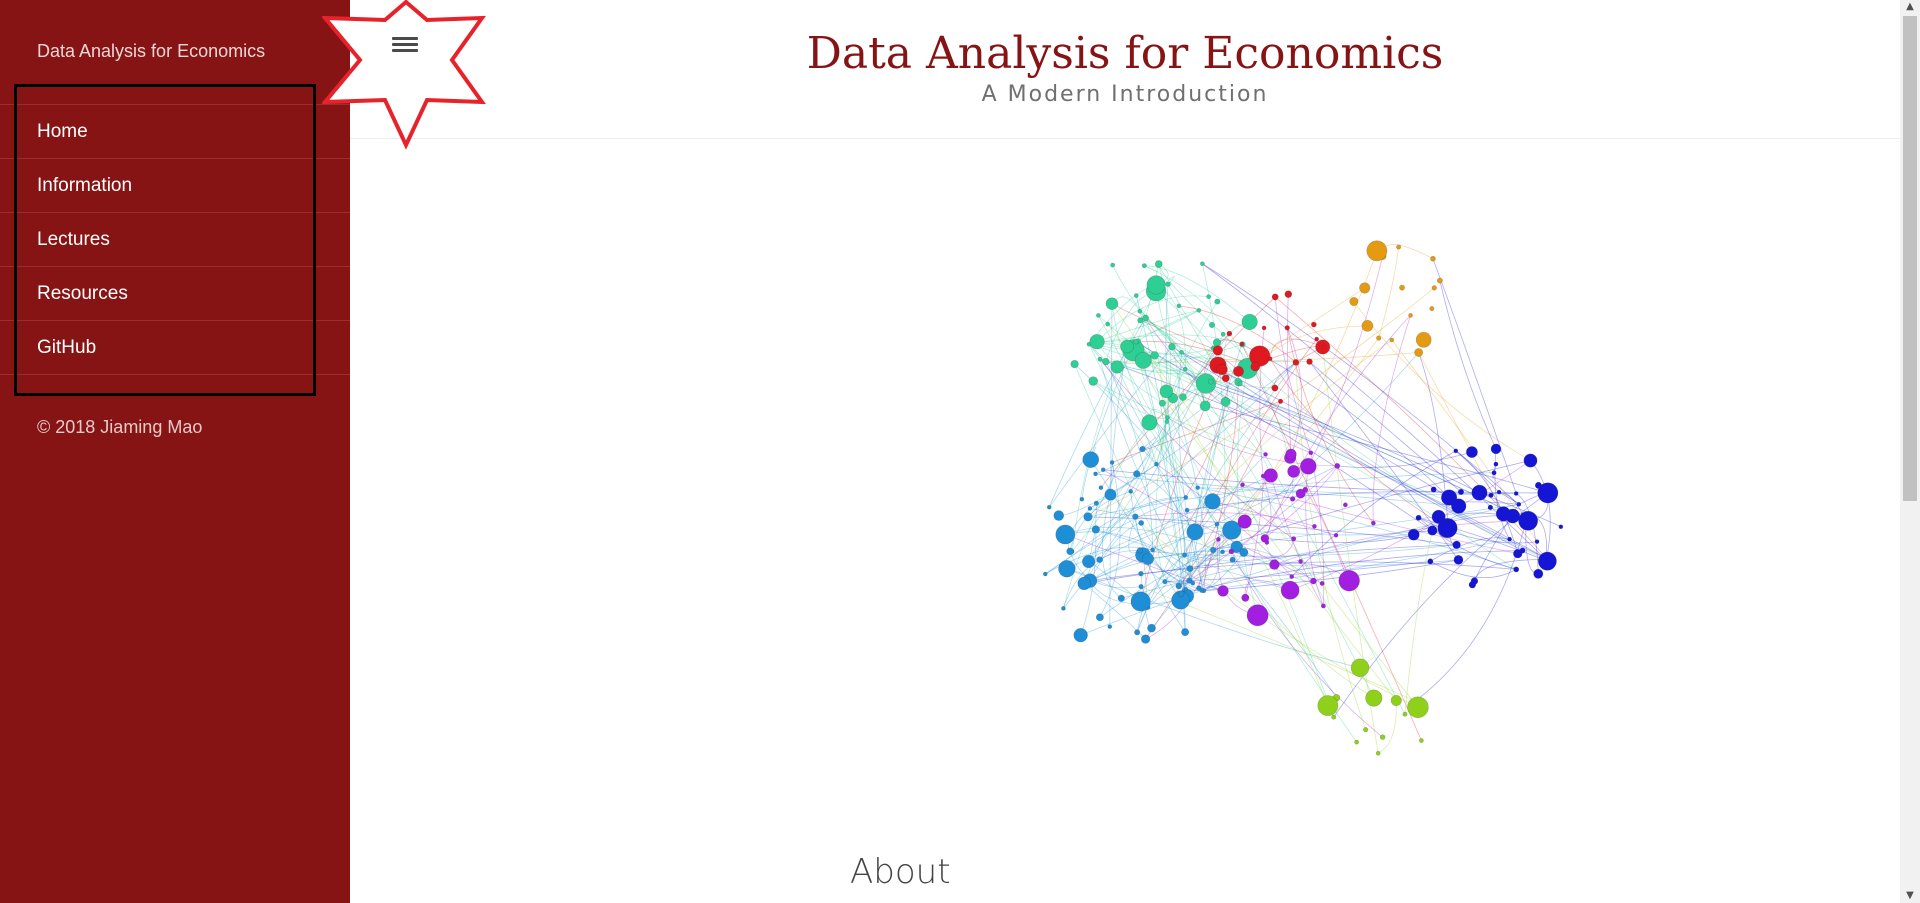  What do you see at coordinates (151, 51) in the screenshot?
I see `sidebar-brand: Data Analysis for Economics` at bounding box center [151, 51].